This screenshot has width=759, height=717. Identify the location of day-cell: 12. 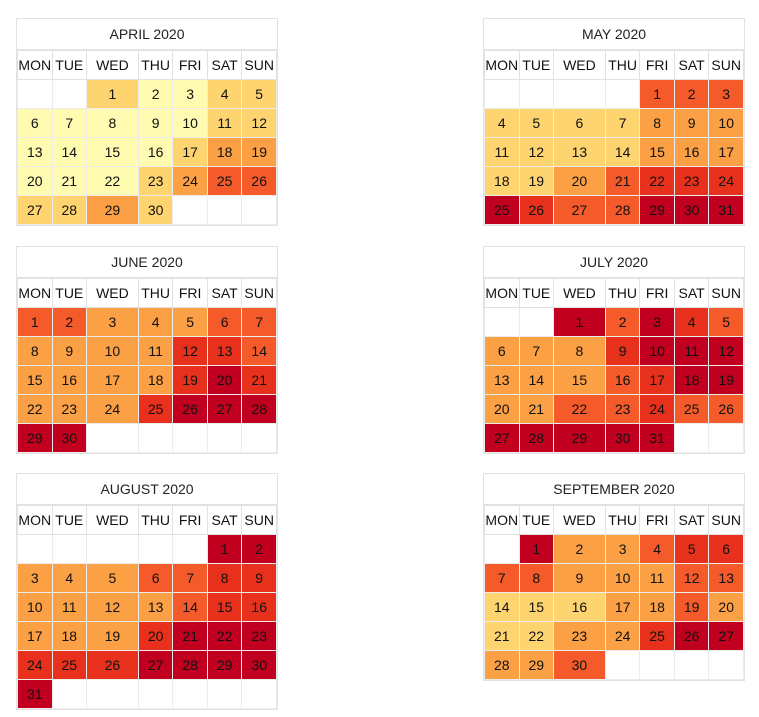
(726, 351).